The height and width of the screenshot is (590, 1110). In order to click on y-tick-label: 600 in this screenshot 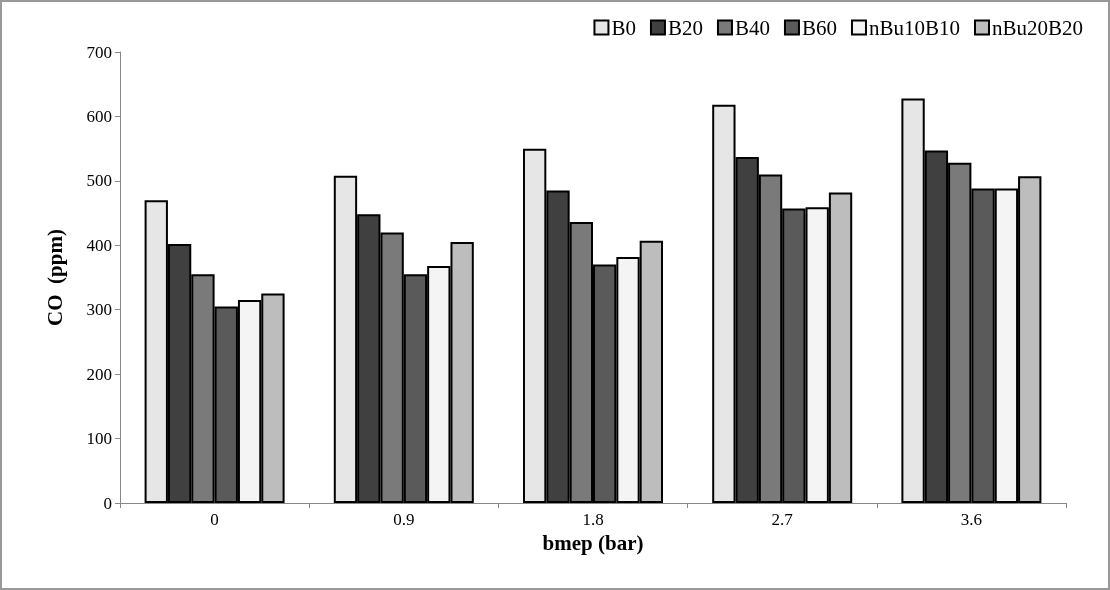, I will do `click(99, 116)`.